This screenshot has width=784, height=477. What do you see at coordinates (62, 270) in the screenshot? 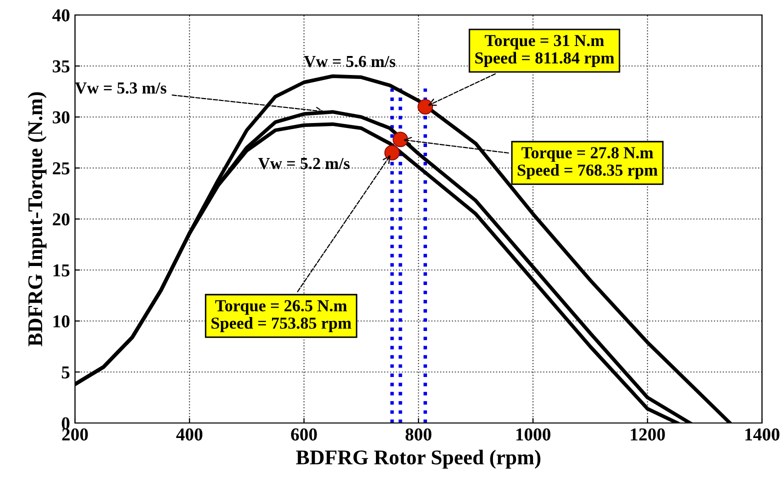
I see `y-tick-label: 15` at bounding box center [62, 270].